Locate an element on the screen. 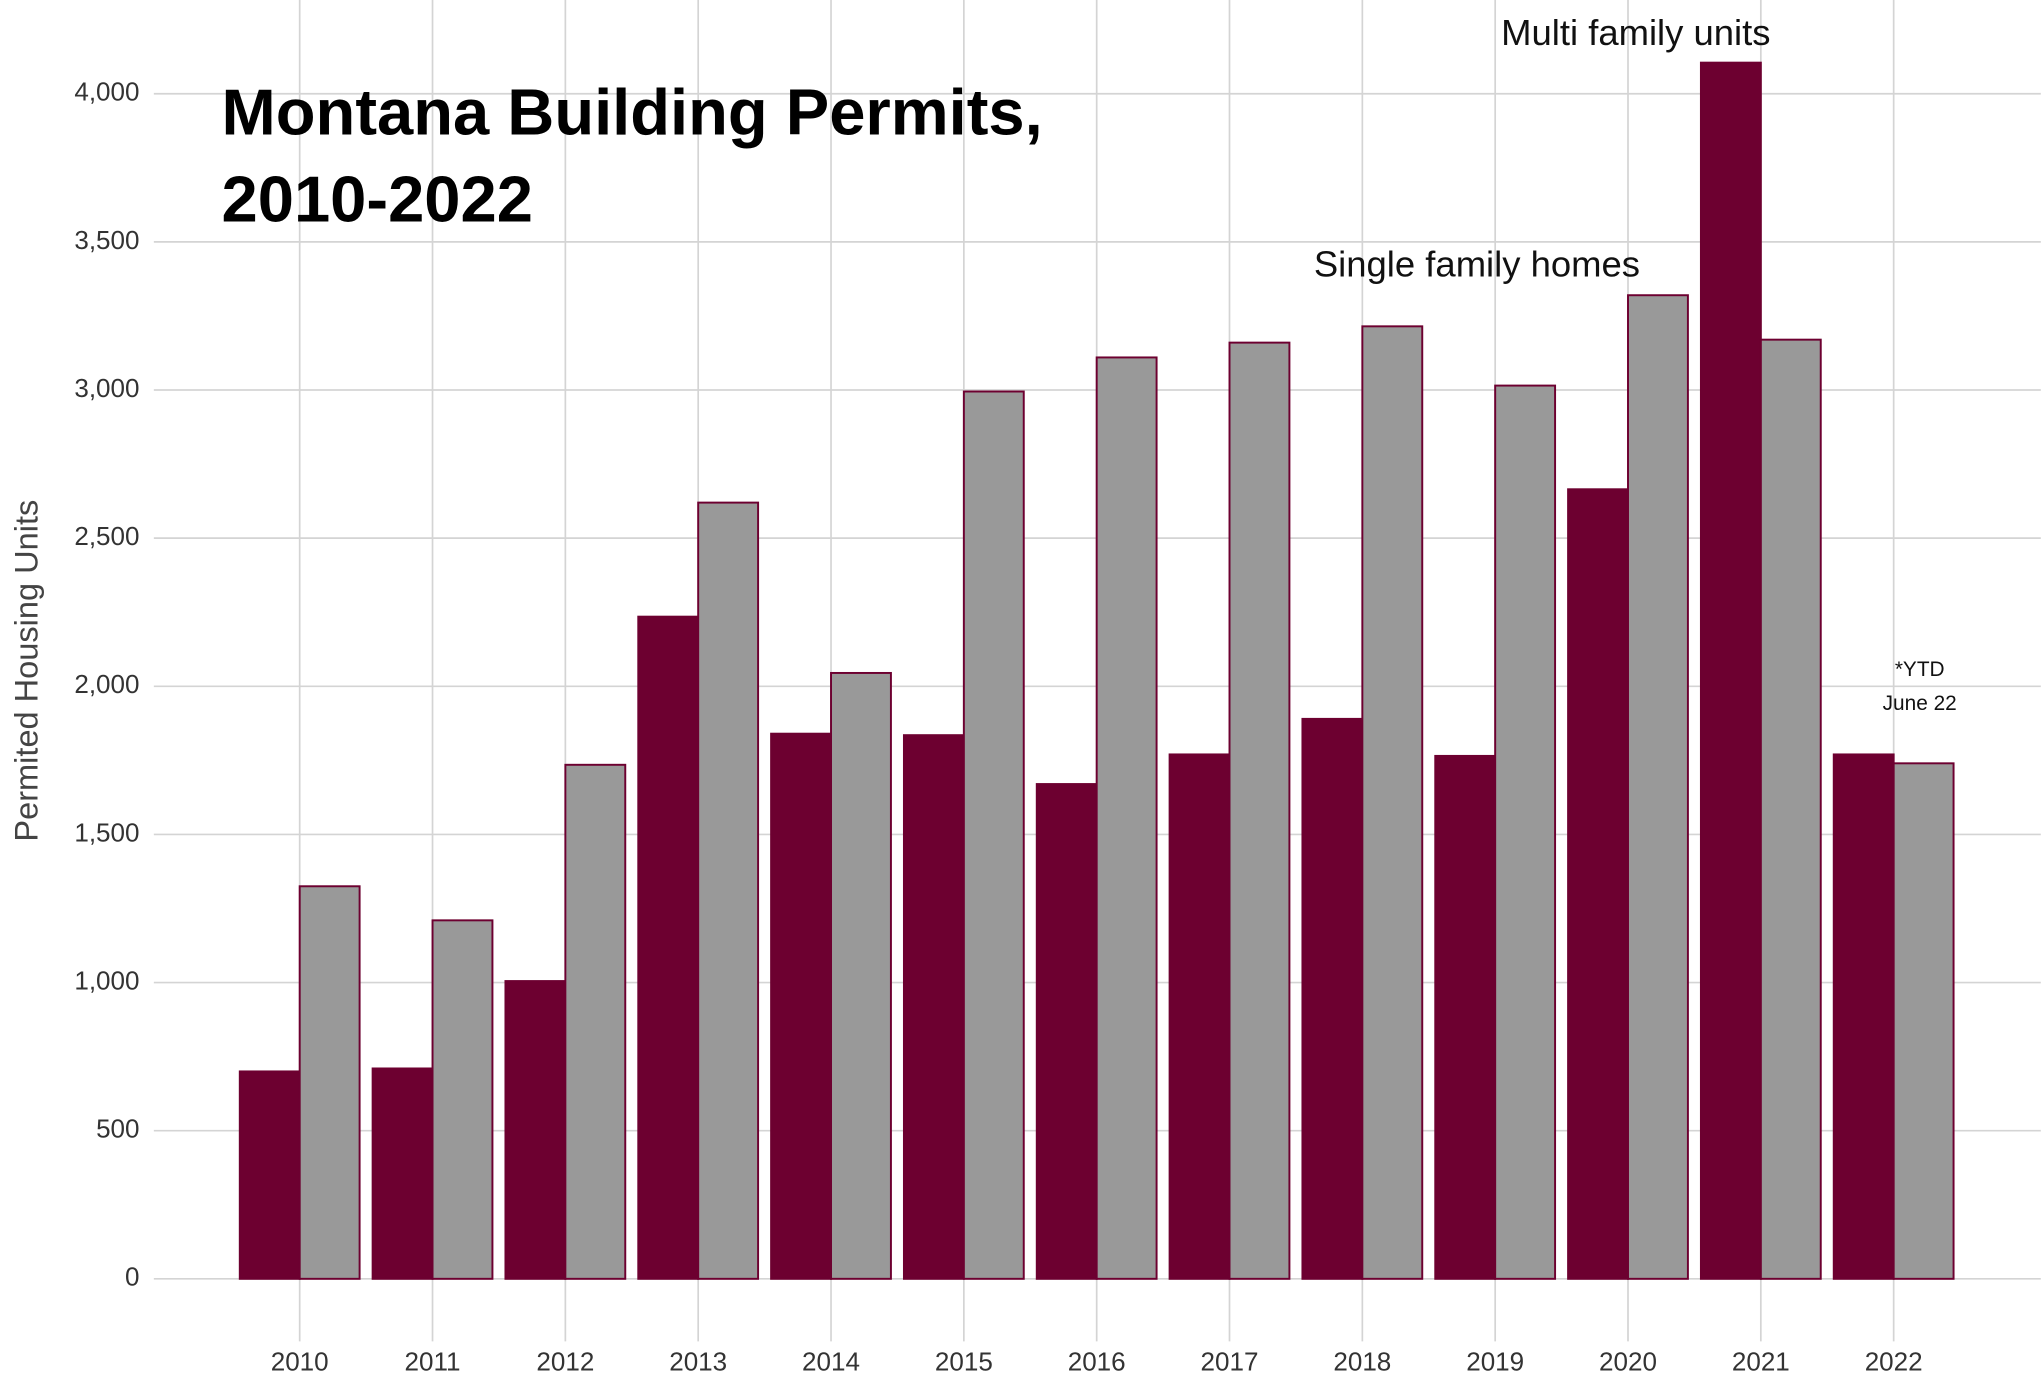 Image resolution: width=2041 pixels, height=1388 pixels. x-tick-label: 2015 is located at coordinates (964, 1361).